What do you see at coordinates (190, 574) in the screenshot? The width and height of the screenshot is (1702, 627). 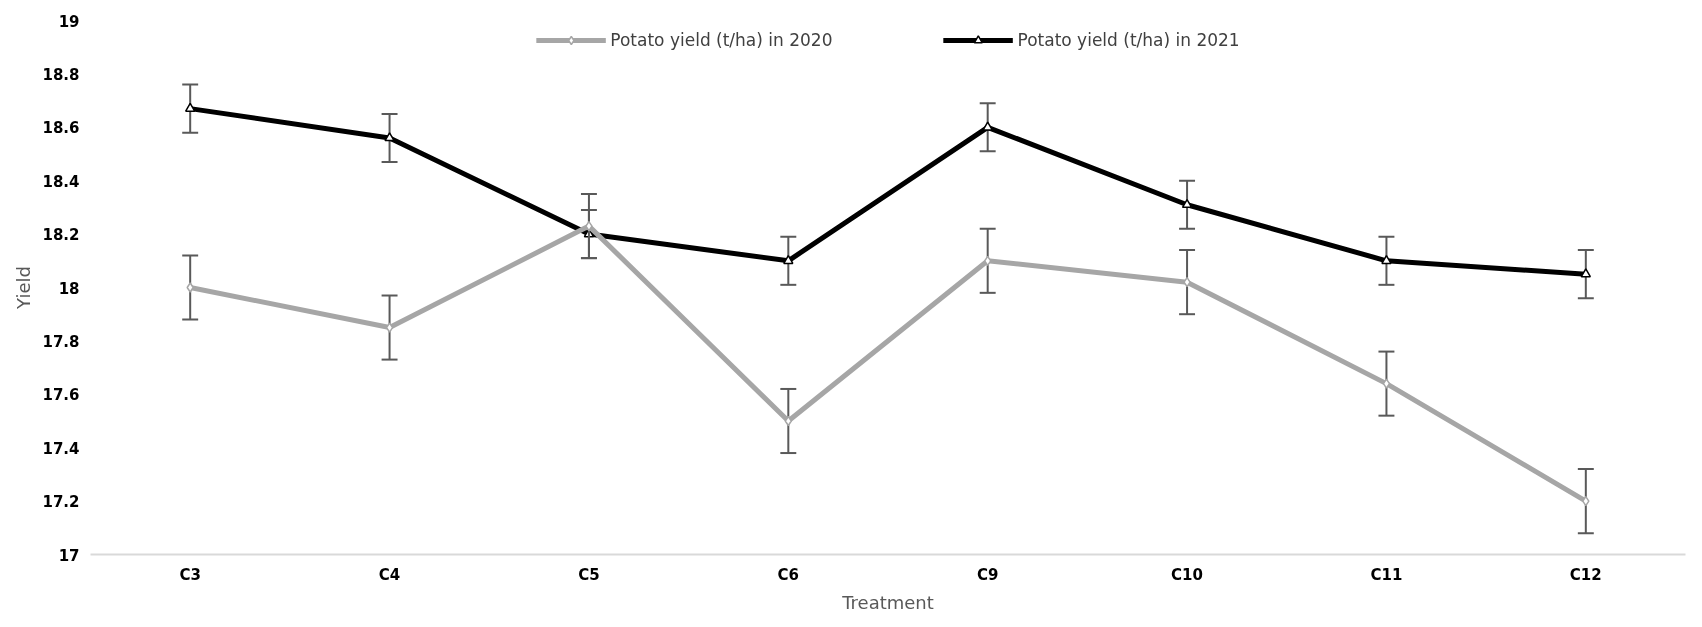 I see `x-tick-label: C3` at bounding box center [190, 574].